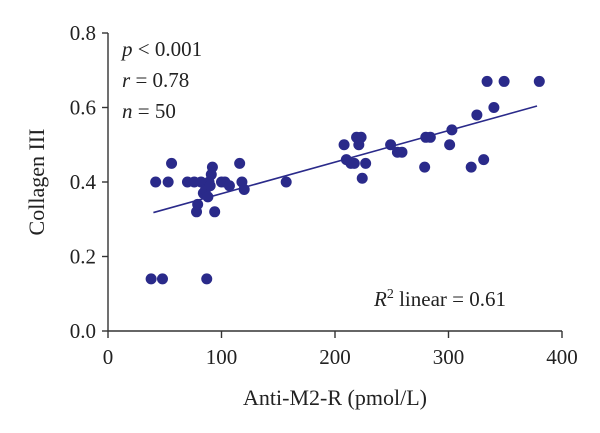 This screenshot has width=600, height=433. Describe the element at coordinates (449, 357) in the screenshot. I see `x-tick-label: 300` at that location.